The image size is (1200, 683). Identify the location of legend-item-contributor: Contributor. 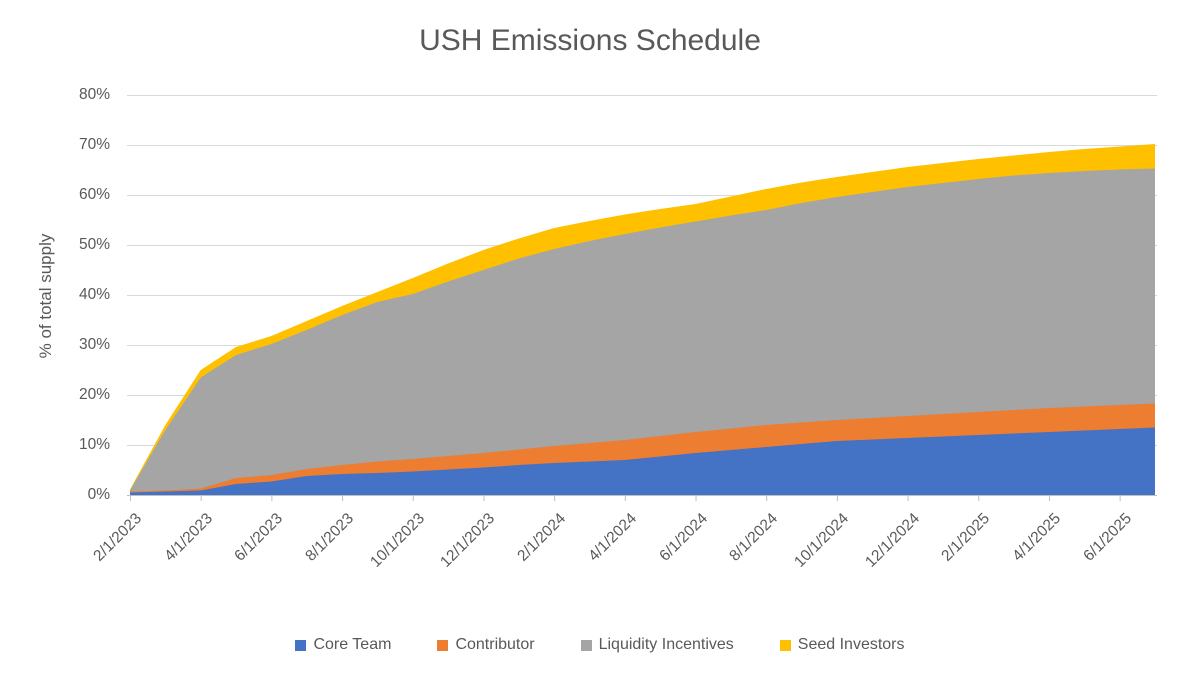
(486, 645).